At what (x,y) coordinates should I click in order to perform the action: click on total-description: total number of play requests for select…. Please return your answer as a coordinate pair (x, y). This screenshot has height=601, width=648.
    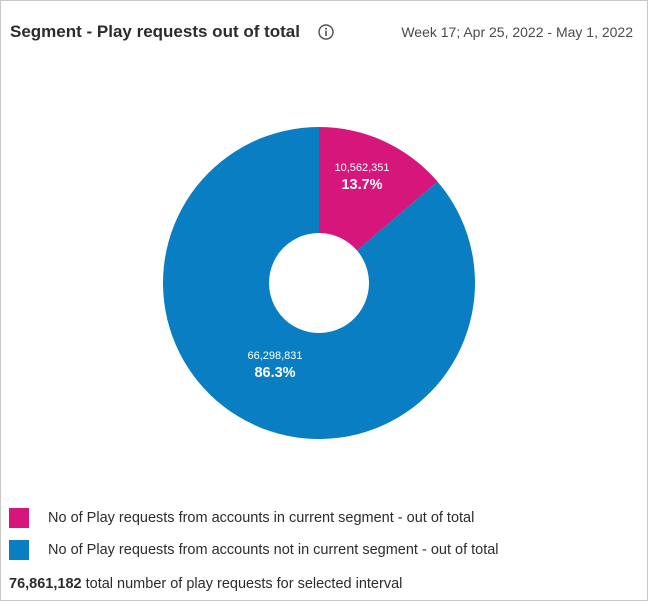
    Looking at the image, I should click on (244, 584).